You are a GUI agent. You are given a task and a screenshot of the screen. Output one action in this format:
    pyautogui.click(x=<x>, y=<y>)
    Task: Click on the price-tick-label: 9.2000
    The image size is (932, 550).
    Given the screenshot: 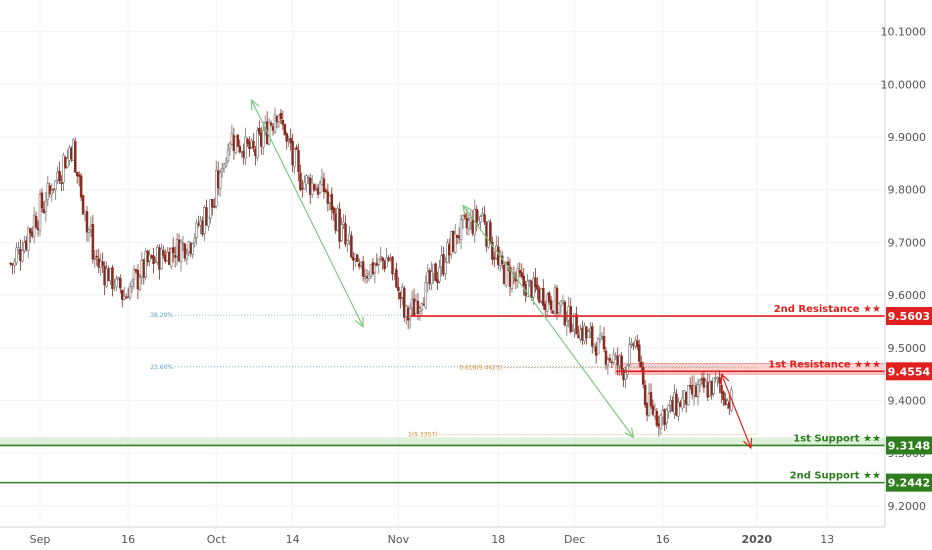 What is the action you would take?
    pyautogui.click(x=907, y=506)
    